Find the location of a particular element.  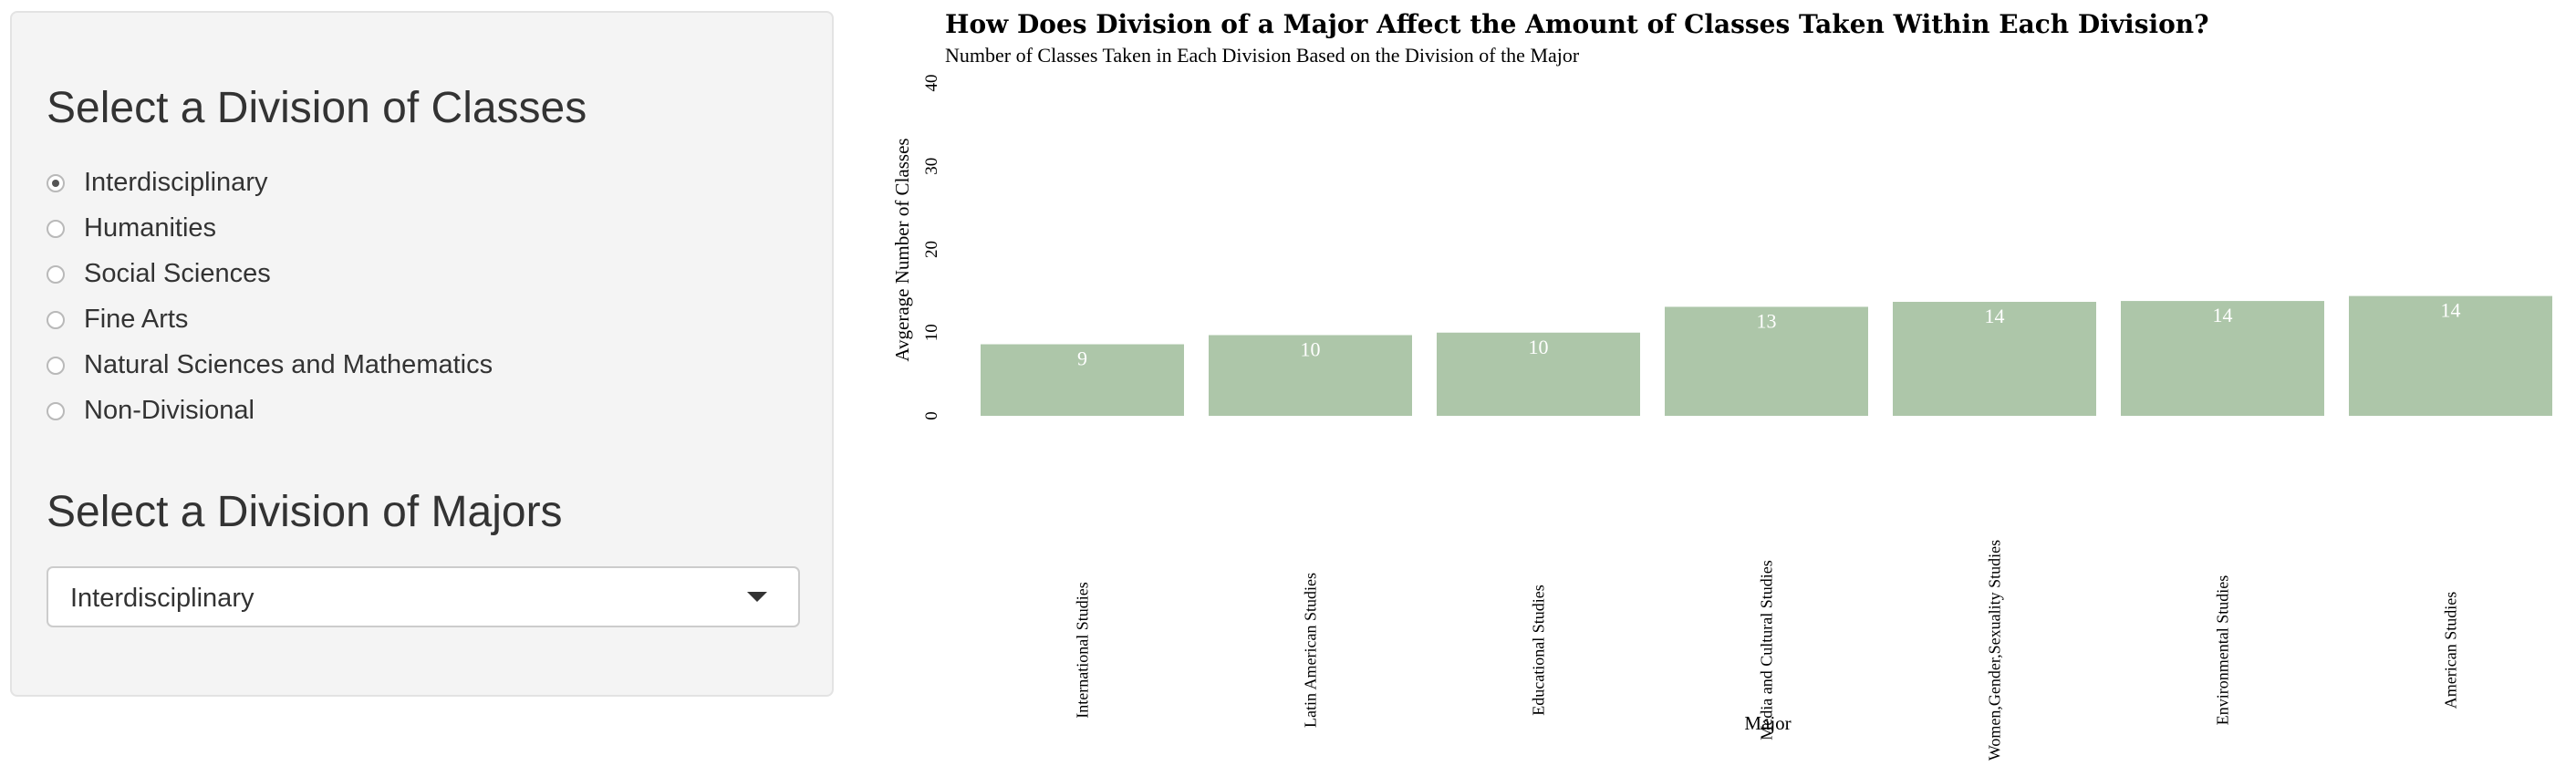

radio-label: Non-Divisional is located at coordinates (169, 410).